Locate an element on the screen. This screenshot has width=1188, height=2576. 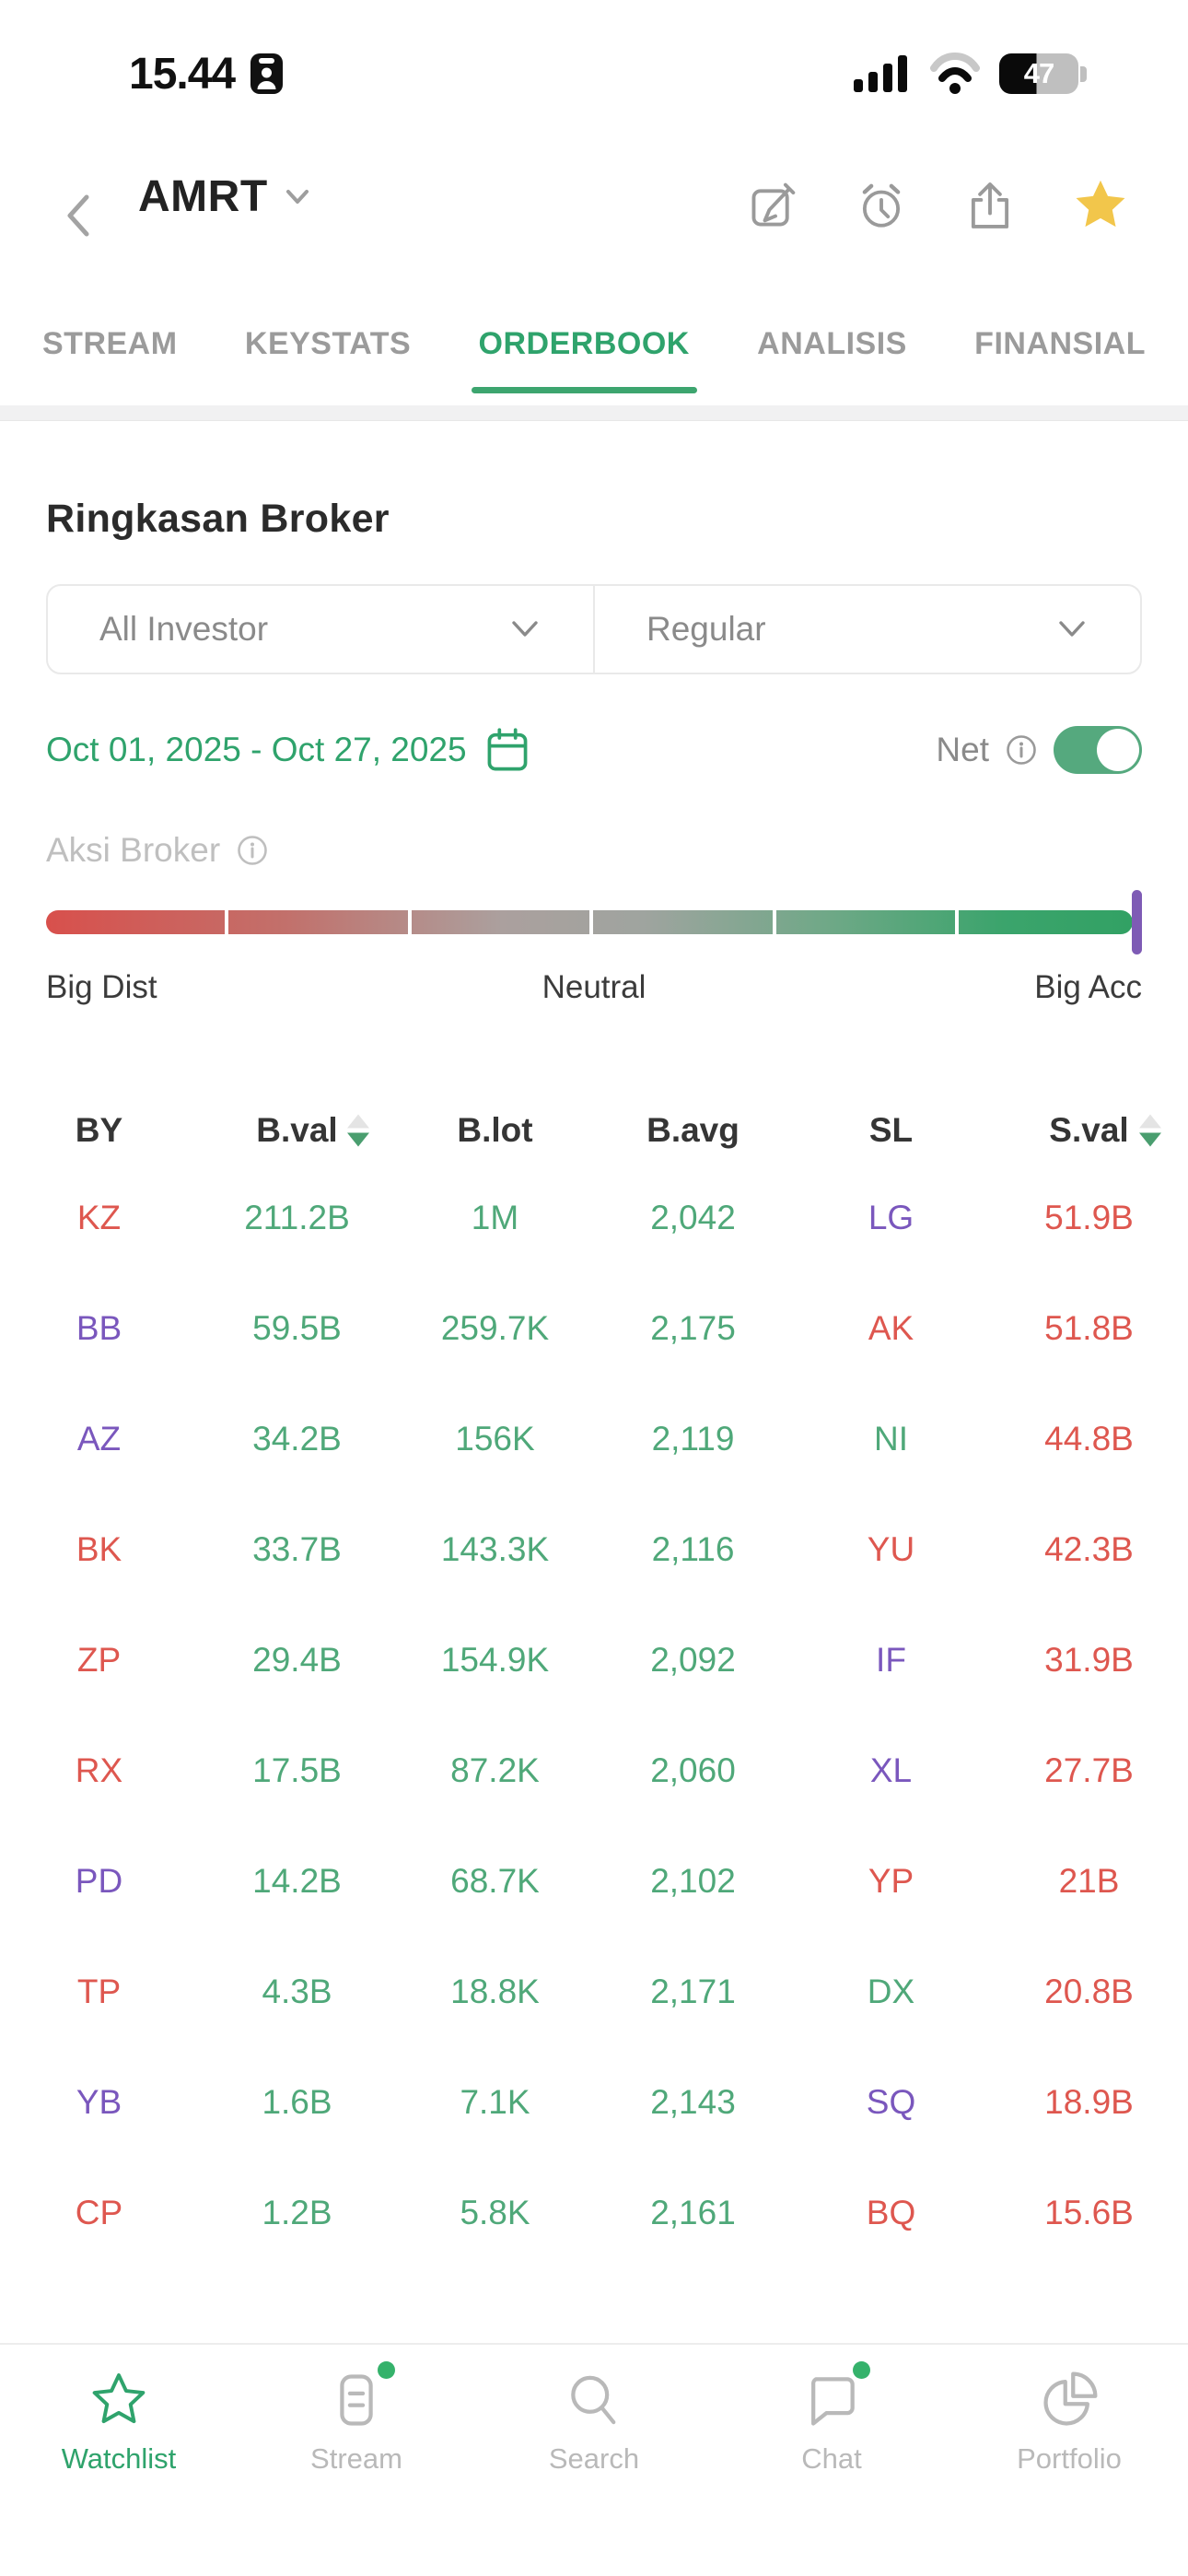
market-filter-value: Regular is located at coordinates (706, 629).